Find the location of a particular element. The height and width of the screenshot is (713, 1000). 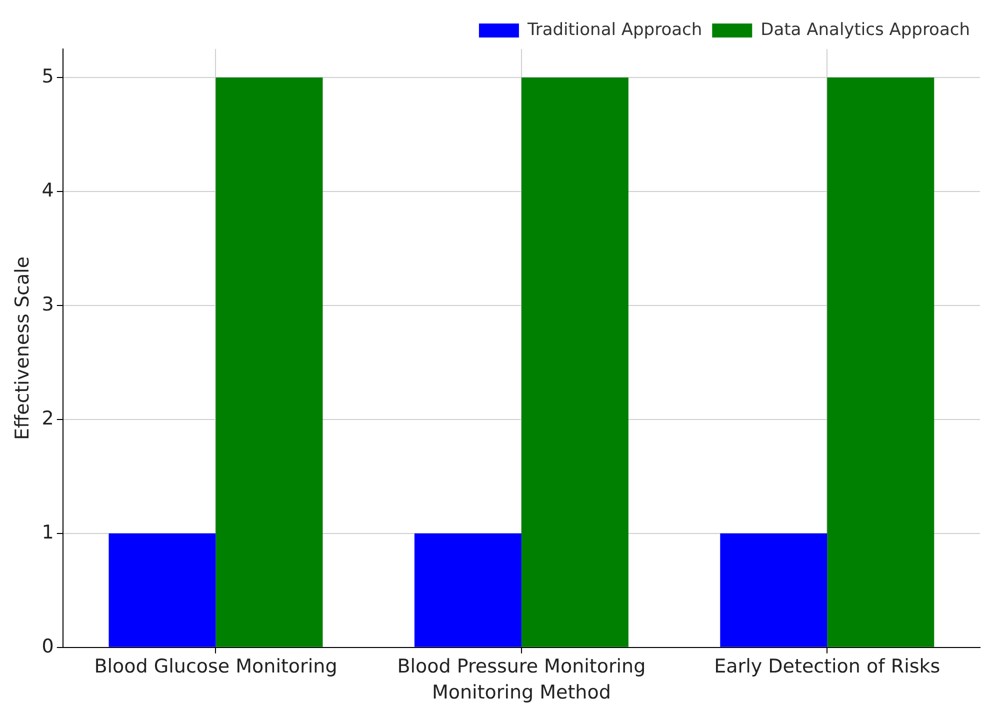

y-tick-label: 0 is located at coordinates (48, 646).